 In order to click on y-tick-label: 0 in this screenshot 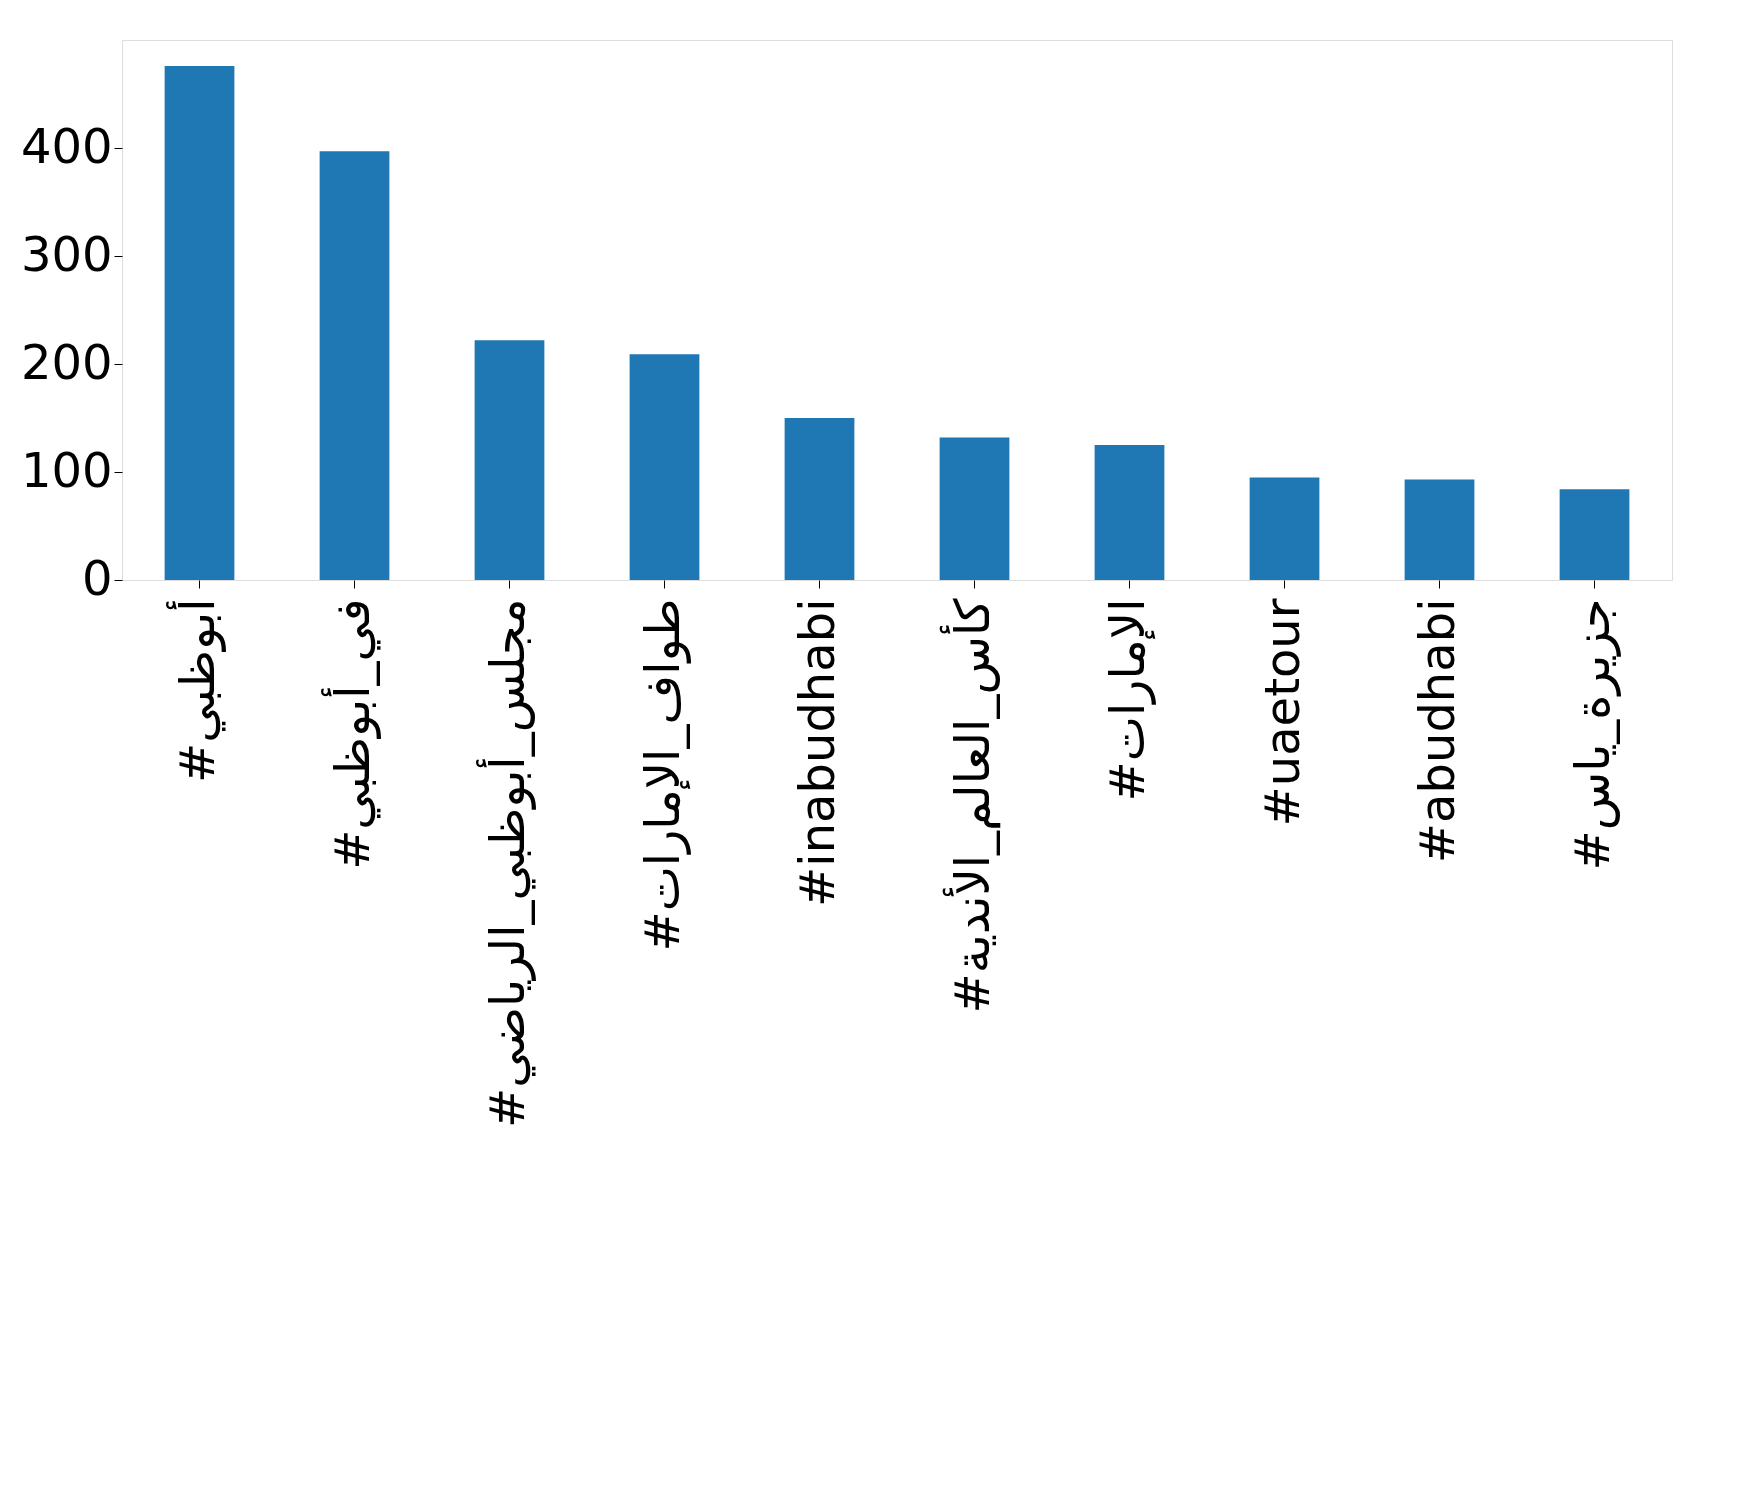, I will do `click(97, 577)`.